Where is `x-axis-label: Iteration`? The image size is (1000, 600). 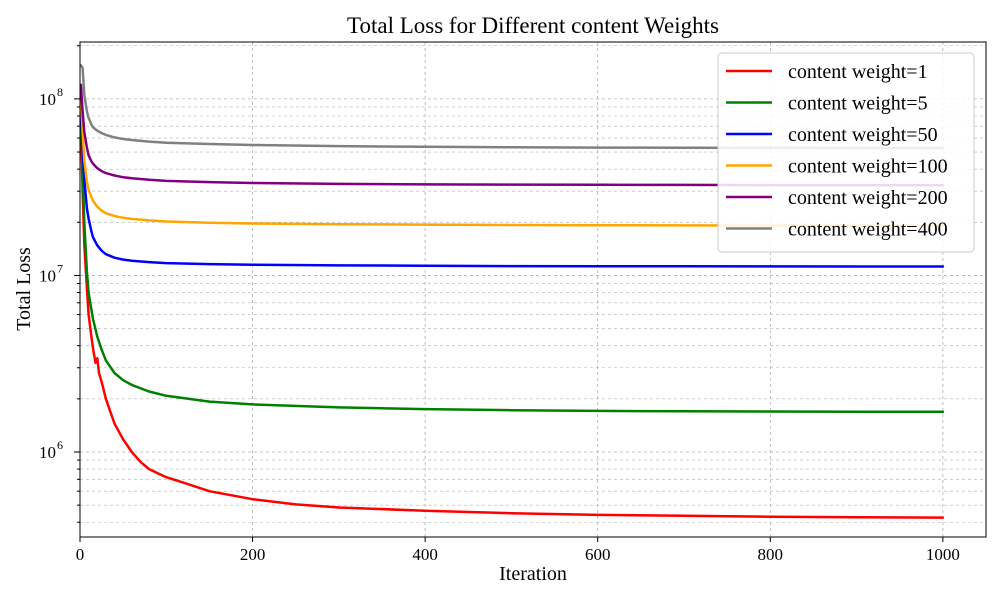
x-axis-label: Iteration is located at coordinates (533, 574).